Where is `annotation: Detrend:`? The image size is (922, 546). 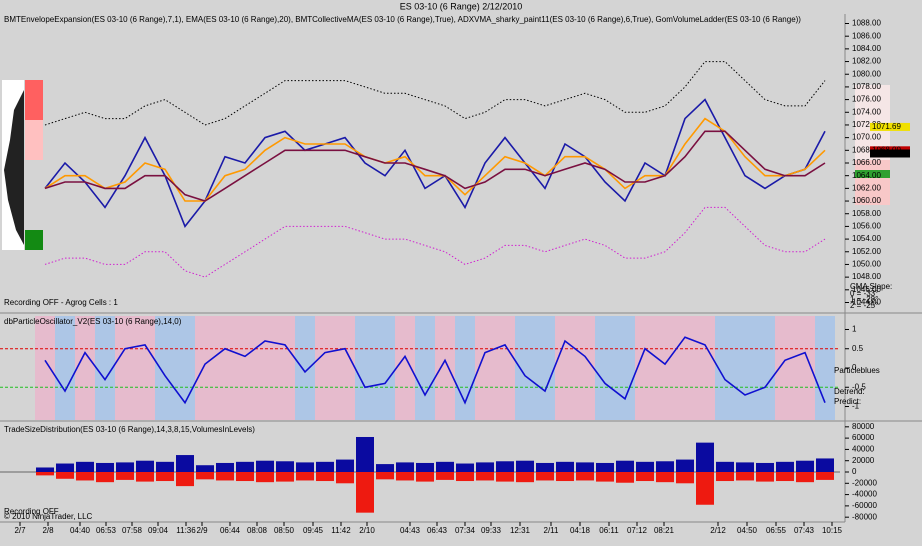 annotation: Detrend: is located at coordinates (849, 391).